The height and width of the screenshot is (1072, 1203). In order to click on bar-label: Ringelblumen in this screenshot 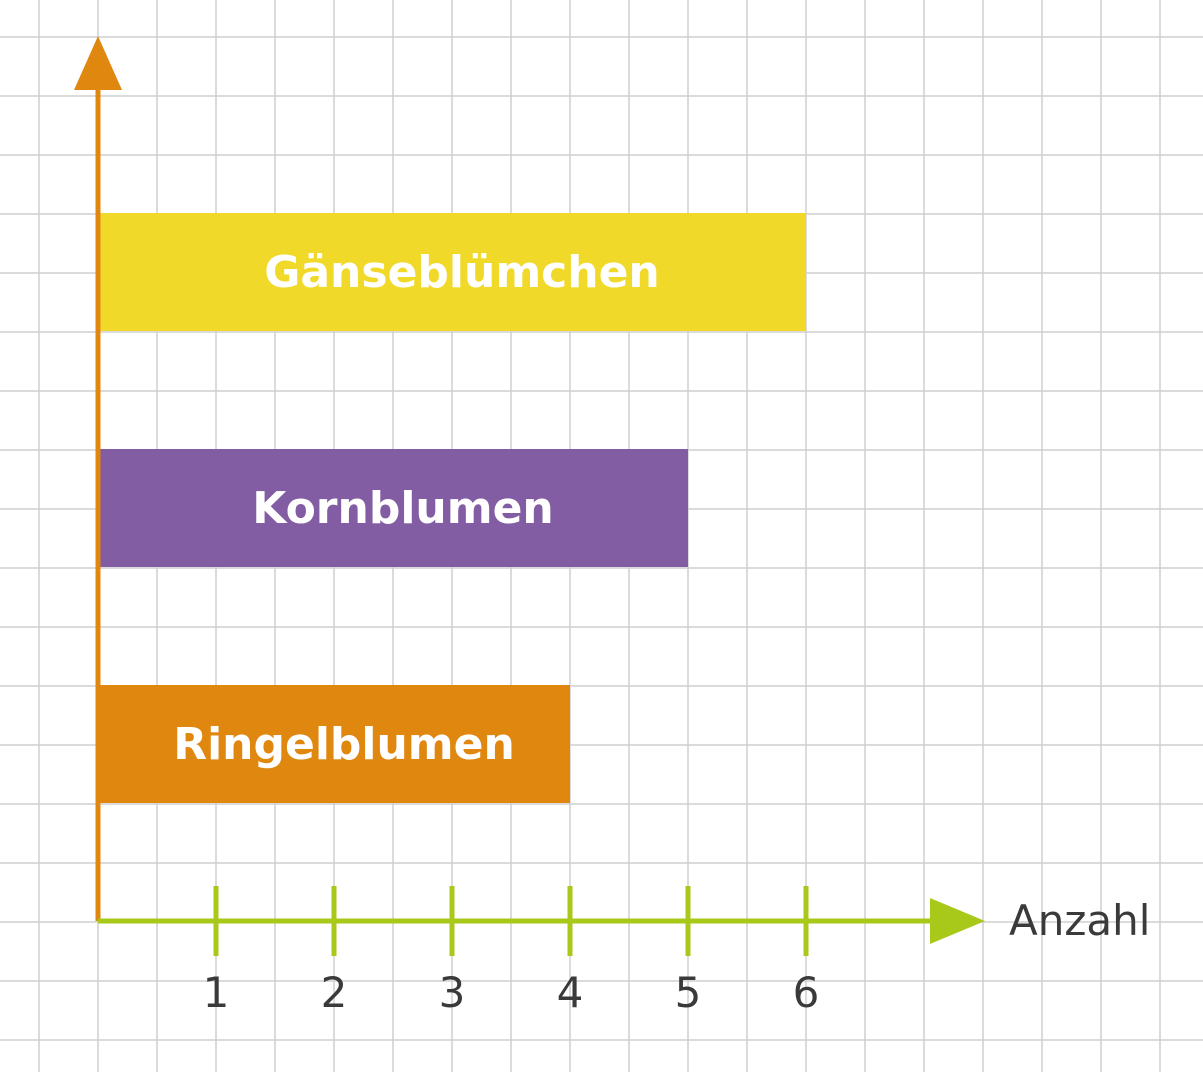, I will do `click(344, 744)`.